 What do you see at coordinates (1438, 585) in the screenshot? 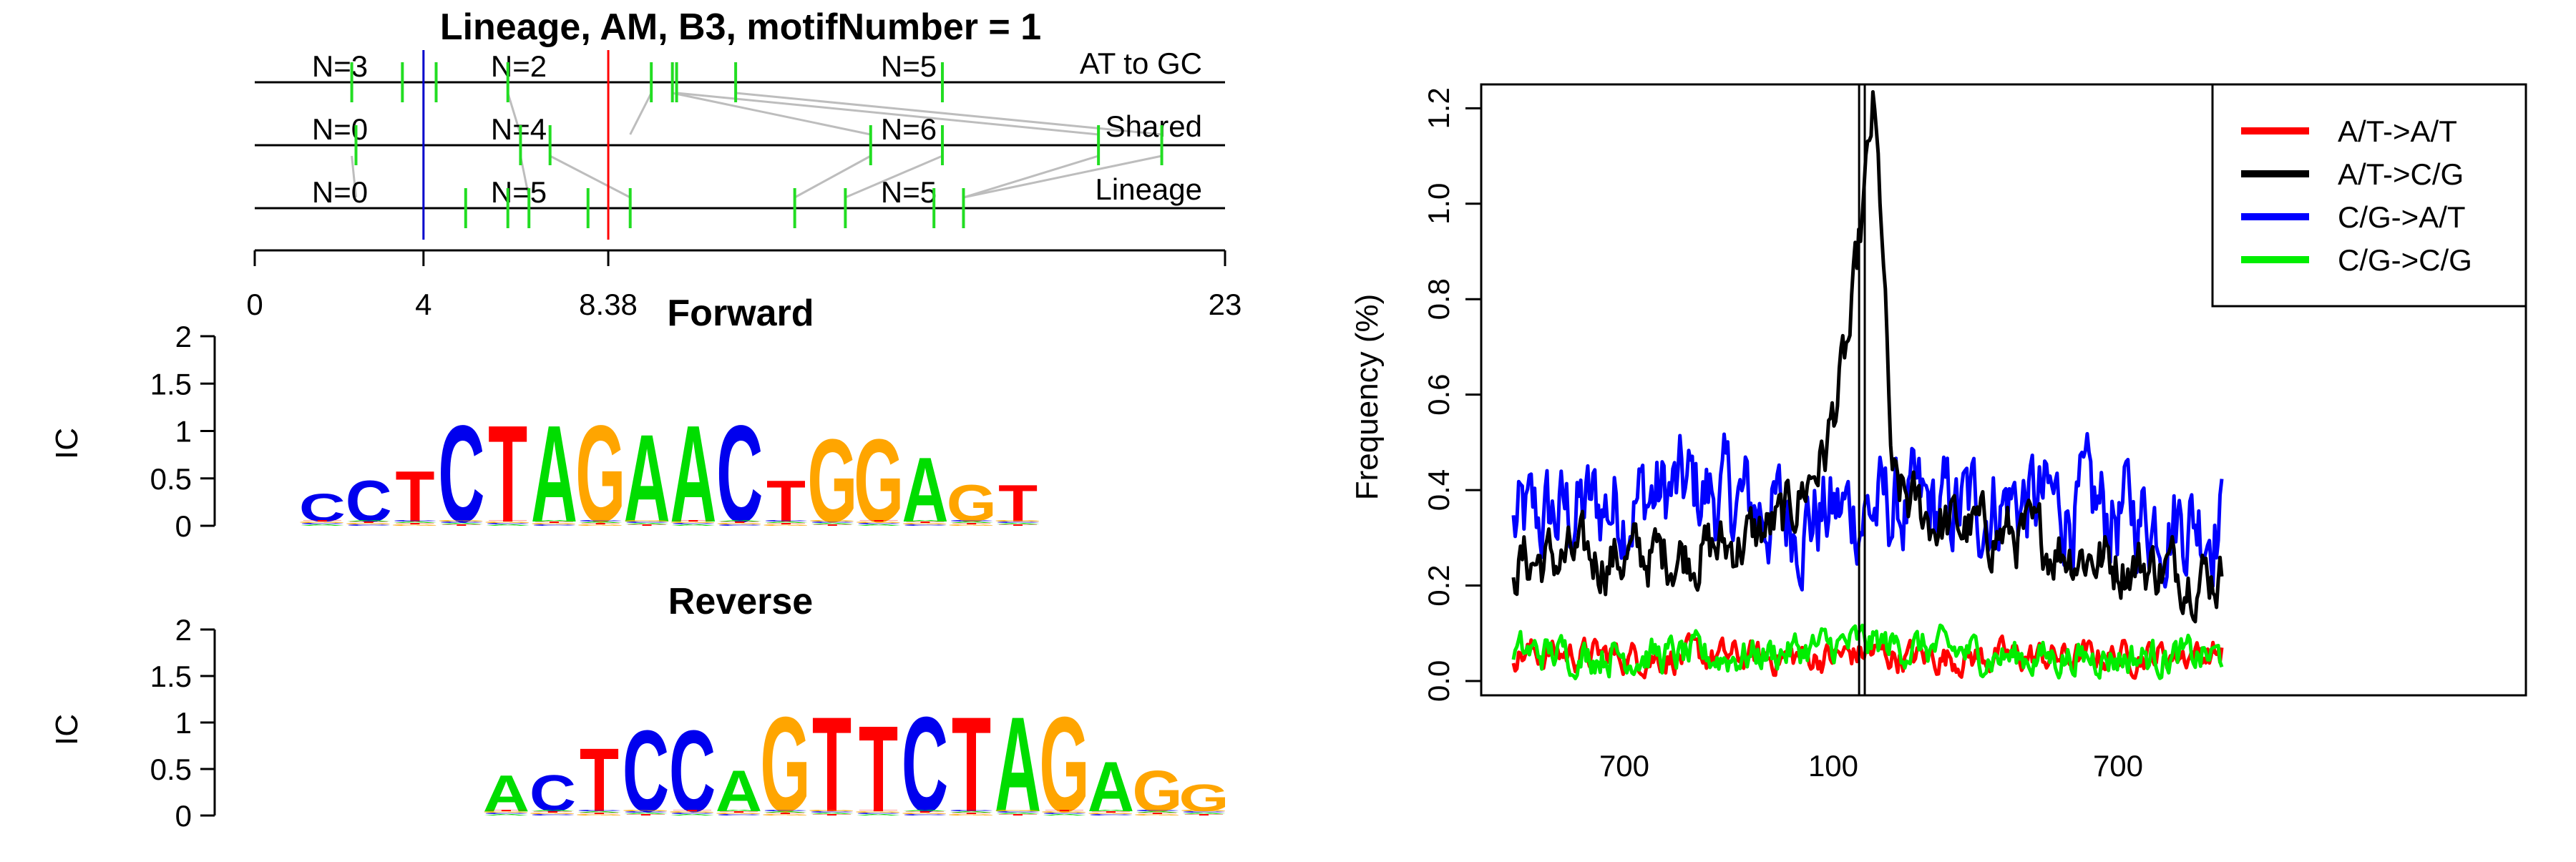
I see `y-tick-label: 0.2` at bounding box center [1438, 585].